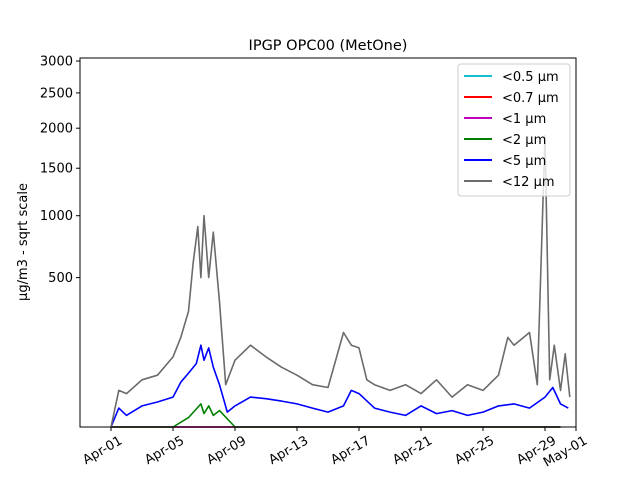 The width and height of the screenshot is (640, 480). I want to click on legend-label-4: <5 µm, so click(524, 161).